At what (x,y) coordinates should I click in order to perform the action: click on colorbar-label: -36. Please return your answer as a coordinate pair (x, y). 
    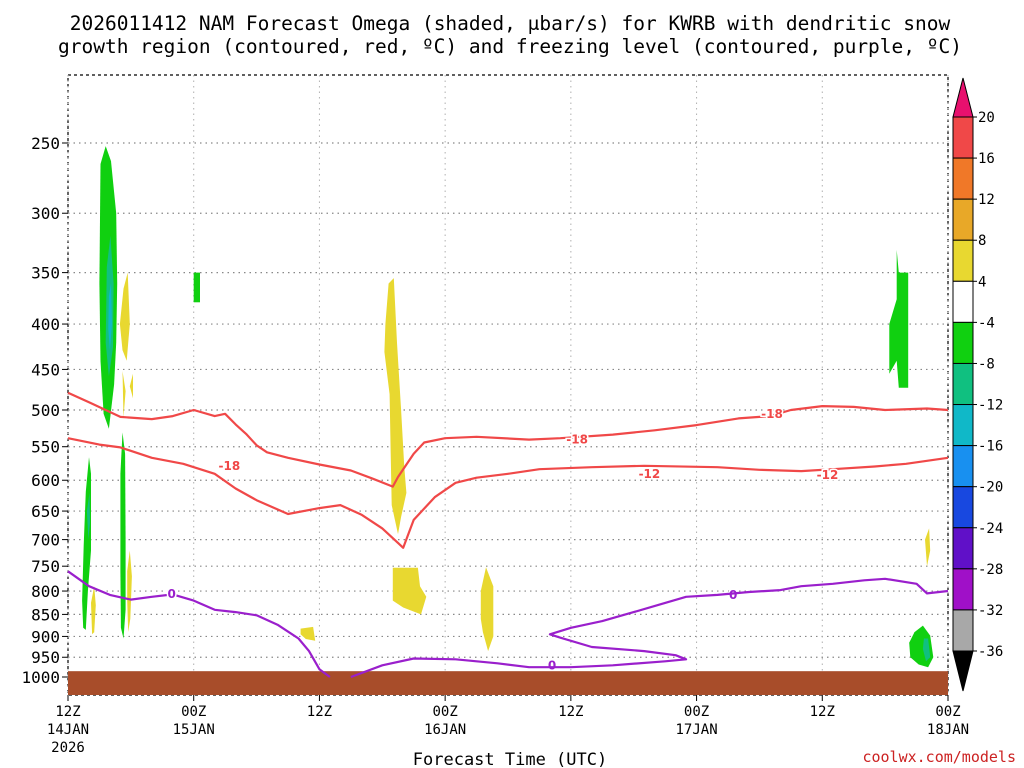
    Looking at the image, I should click on (990, 652).